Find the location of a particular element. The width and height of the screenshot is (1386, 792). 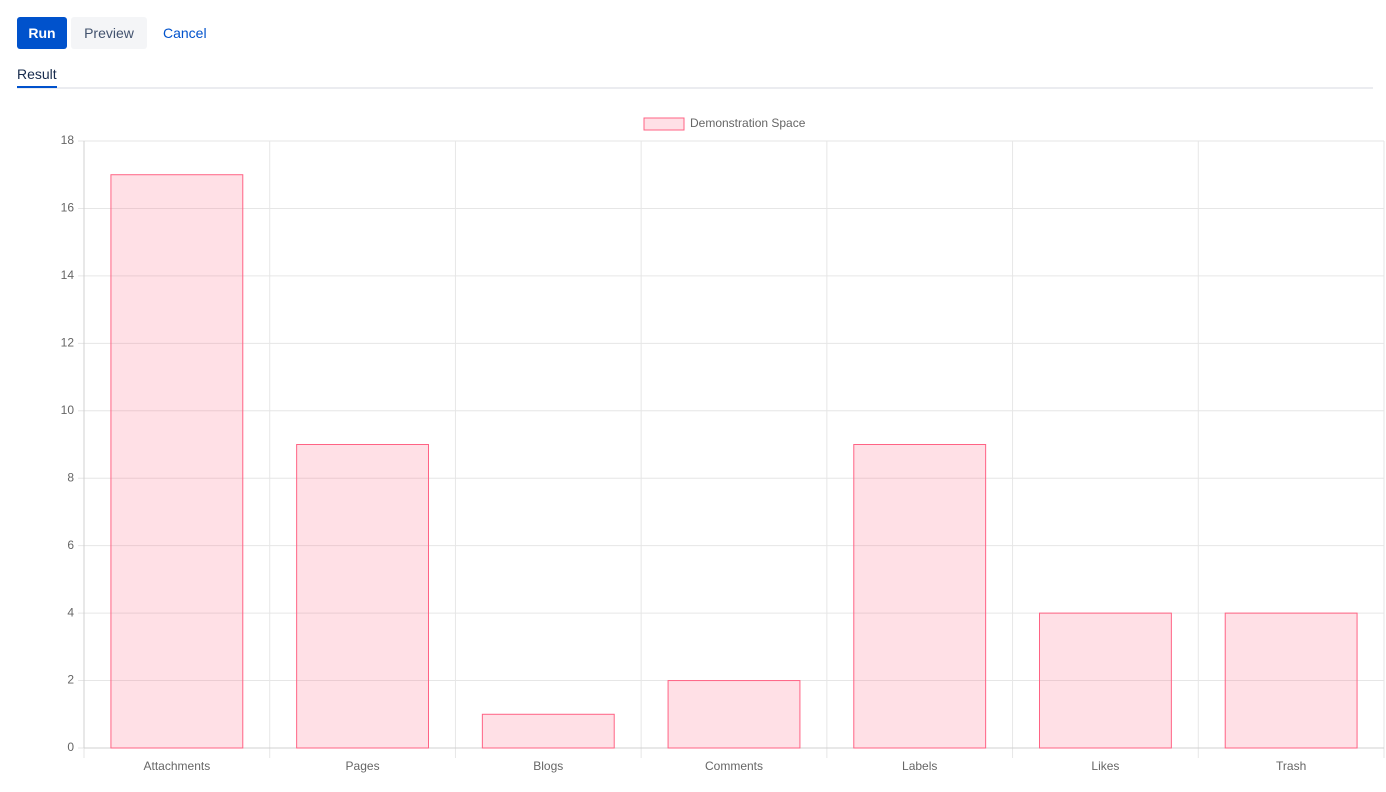

x-tick-label: Blogs is located at coordinates (548, 766).